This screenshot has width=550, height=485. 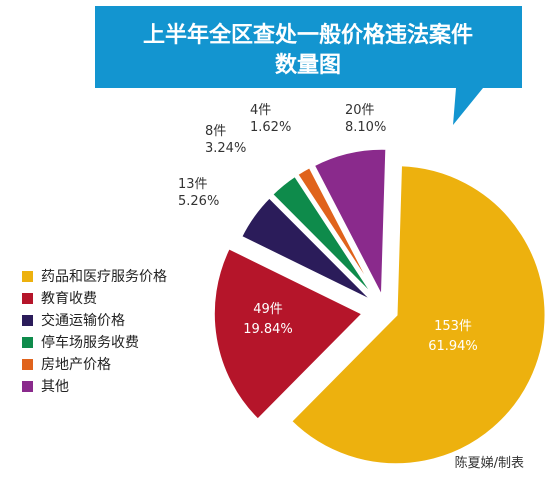 I want to click on legend-label: 药品和医疗服务价格, so click(x=104, y=277).